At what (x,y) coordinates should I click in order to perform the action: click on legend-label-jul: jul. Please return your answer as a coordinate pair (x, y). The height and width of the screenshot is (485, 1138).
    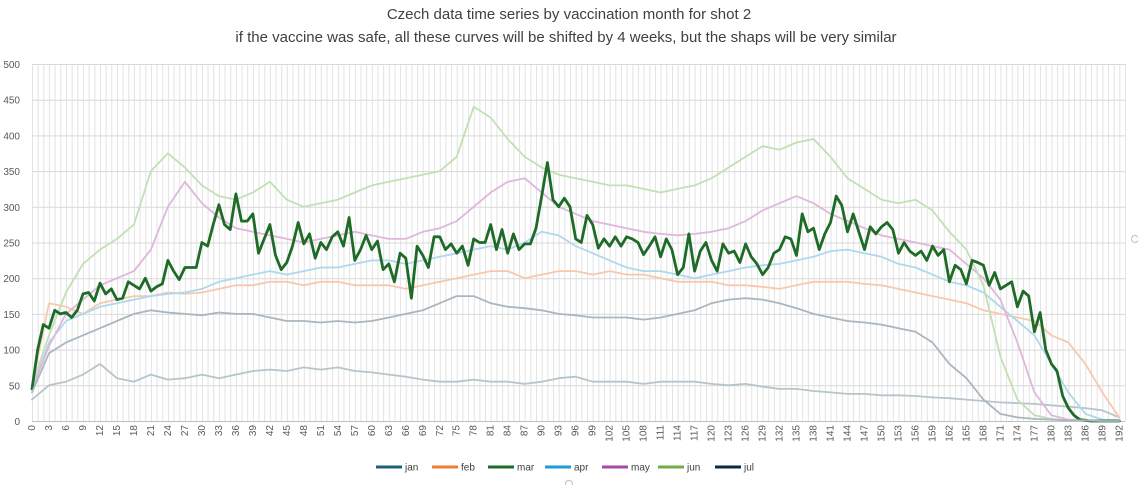
    Looking at the image, I should click on (748, 468).